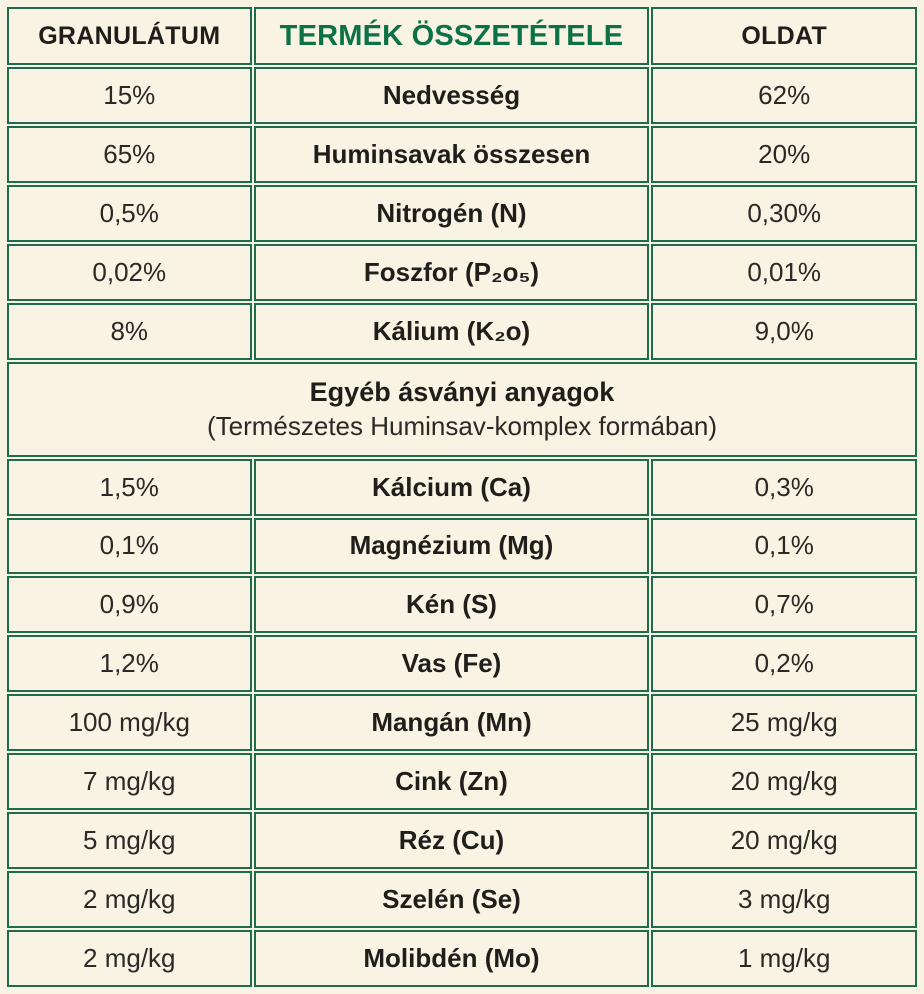  Describe the element at coordinates (784, 958) in the screenshot. I see `oldat-value: 1 mg/kg` at that location.